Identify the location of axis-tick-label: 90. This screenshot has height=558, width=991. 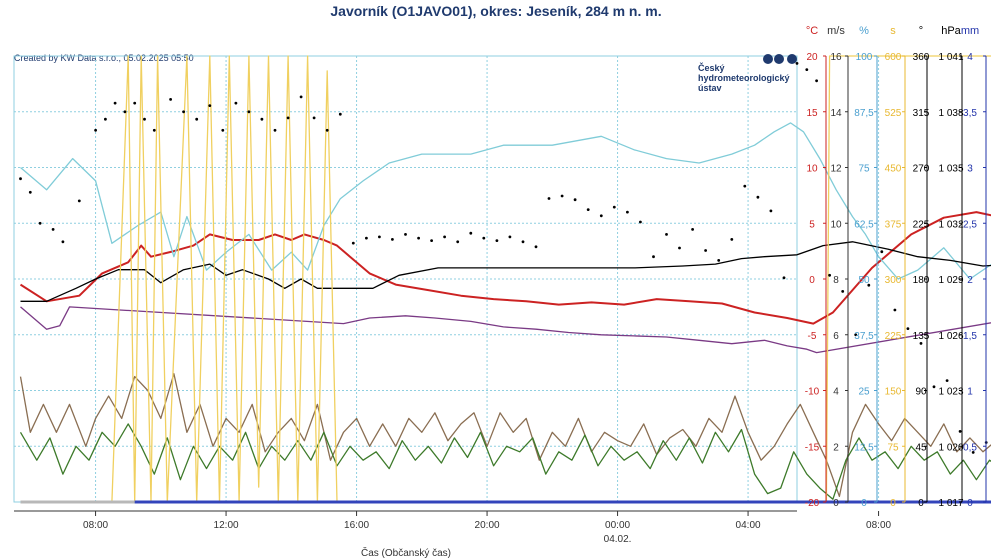
(921, 392).